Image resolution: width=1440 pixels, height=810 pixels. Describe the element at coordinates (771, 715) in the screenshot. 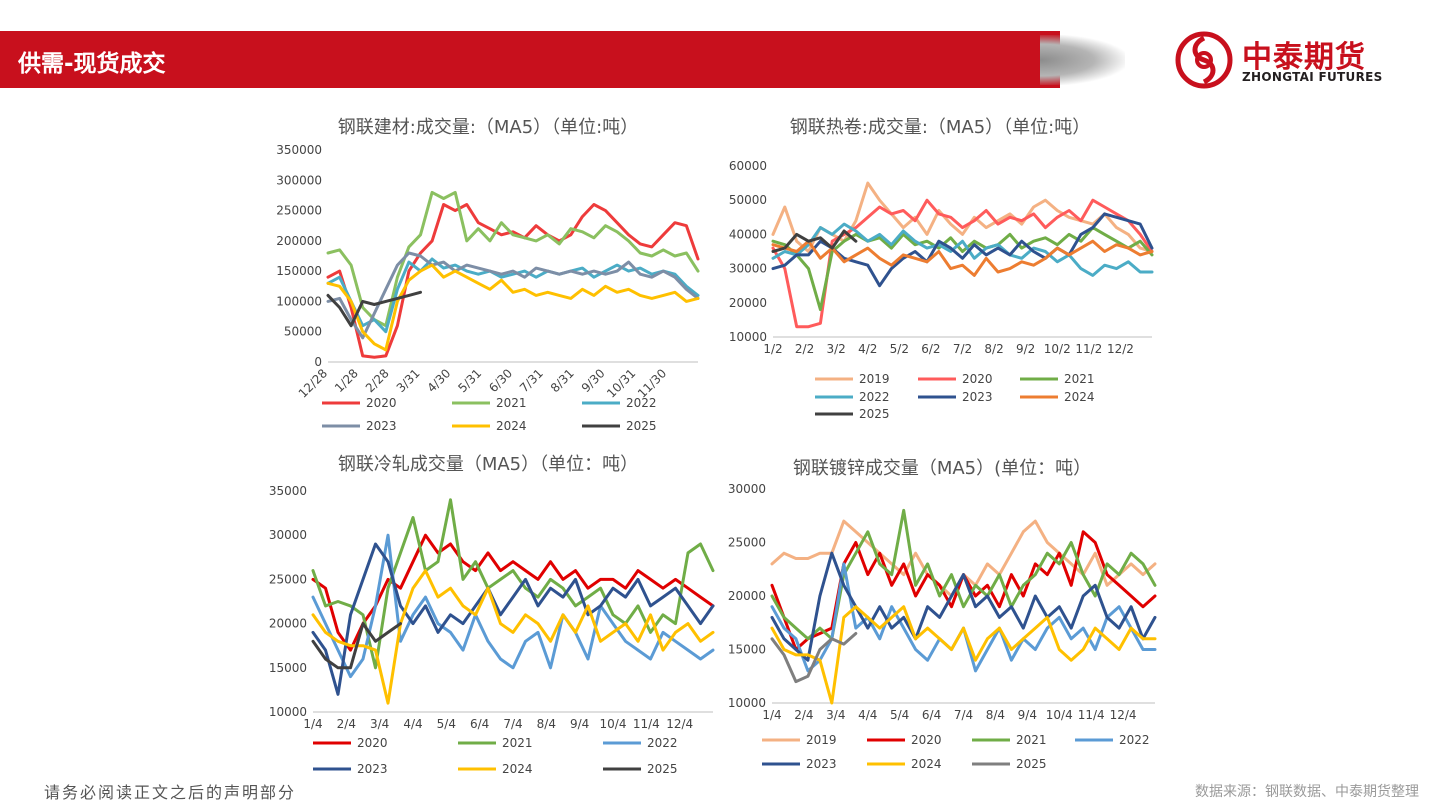

I see `galvanized-x-tick: 1/4` at that location.